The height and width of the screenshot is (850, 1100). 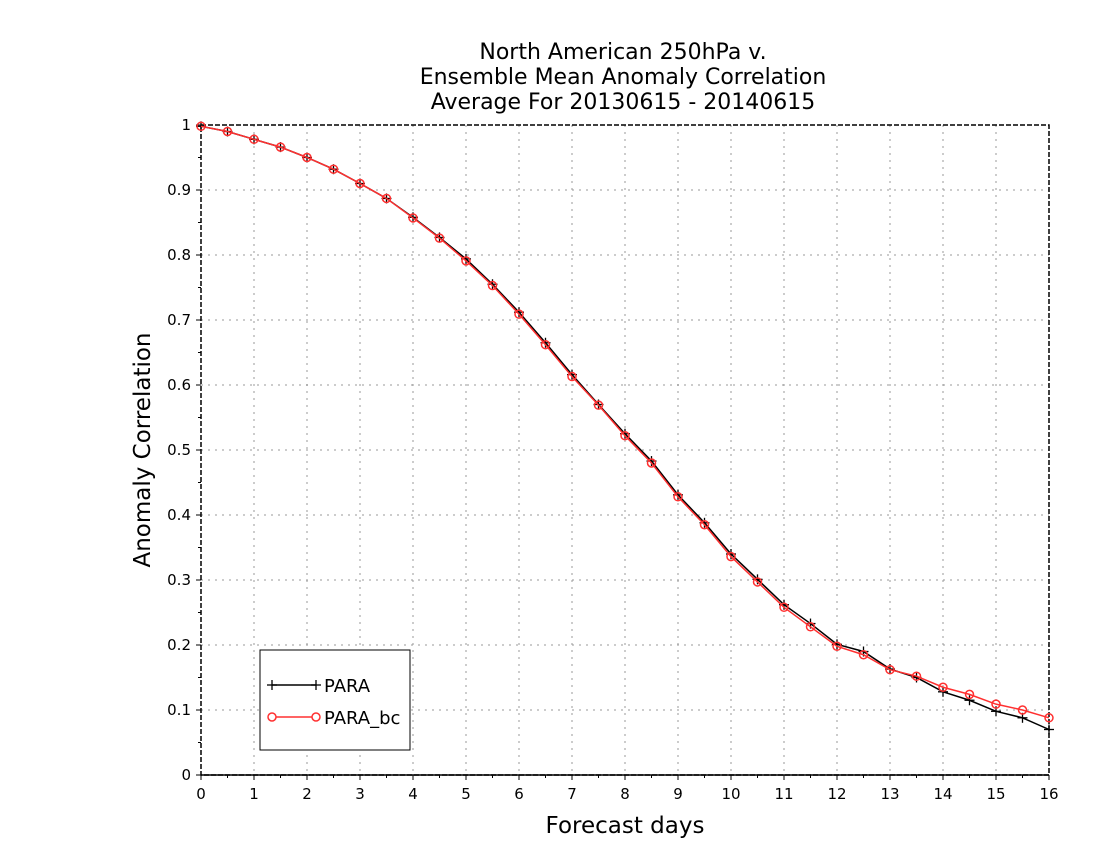 I want to click on legend-item-PARA_bc: PARA_bc, so click(x=333, y=718).